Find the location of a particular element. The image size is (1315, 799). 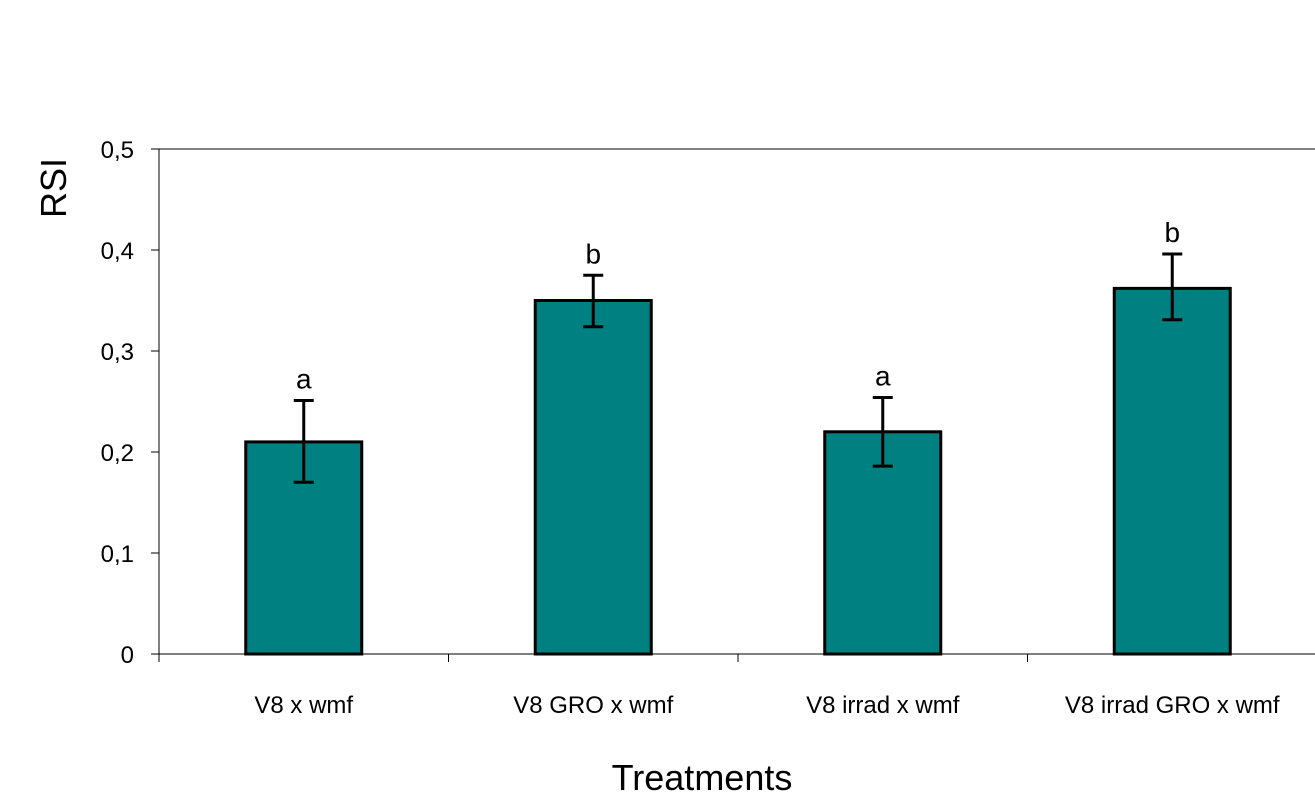

y-tick-label: 0 is located at coordinates (127, 655).